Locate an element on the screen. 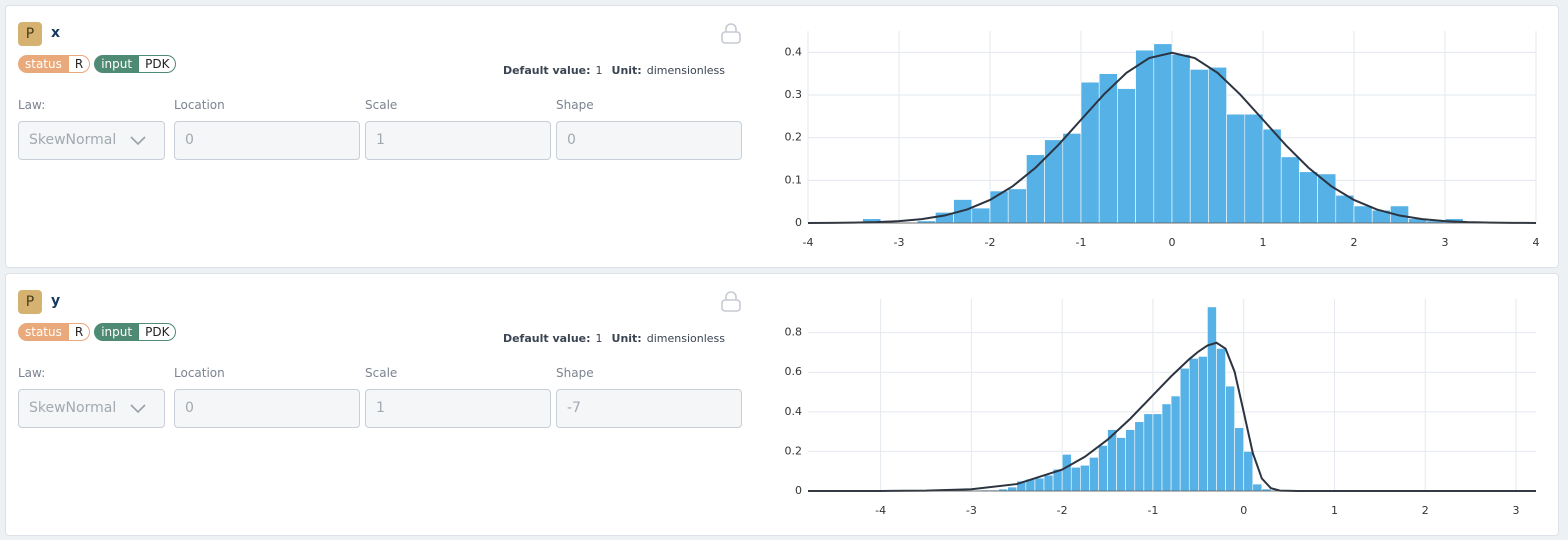 The height and width of the screenshot is (540, 1568). tag-value: R is located at coordinates (79, 332).